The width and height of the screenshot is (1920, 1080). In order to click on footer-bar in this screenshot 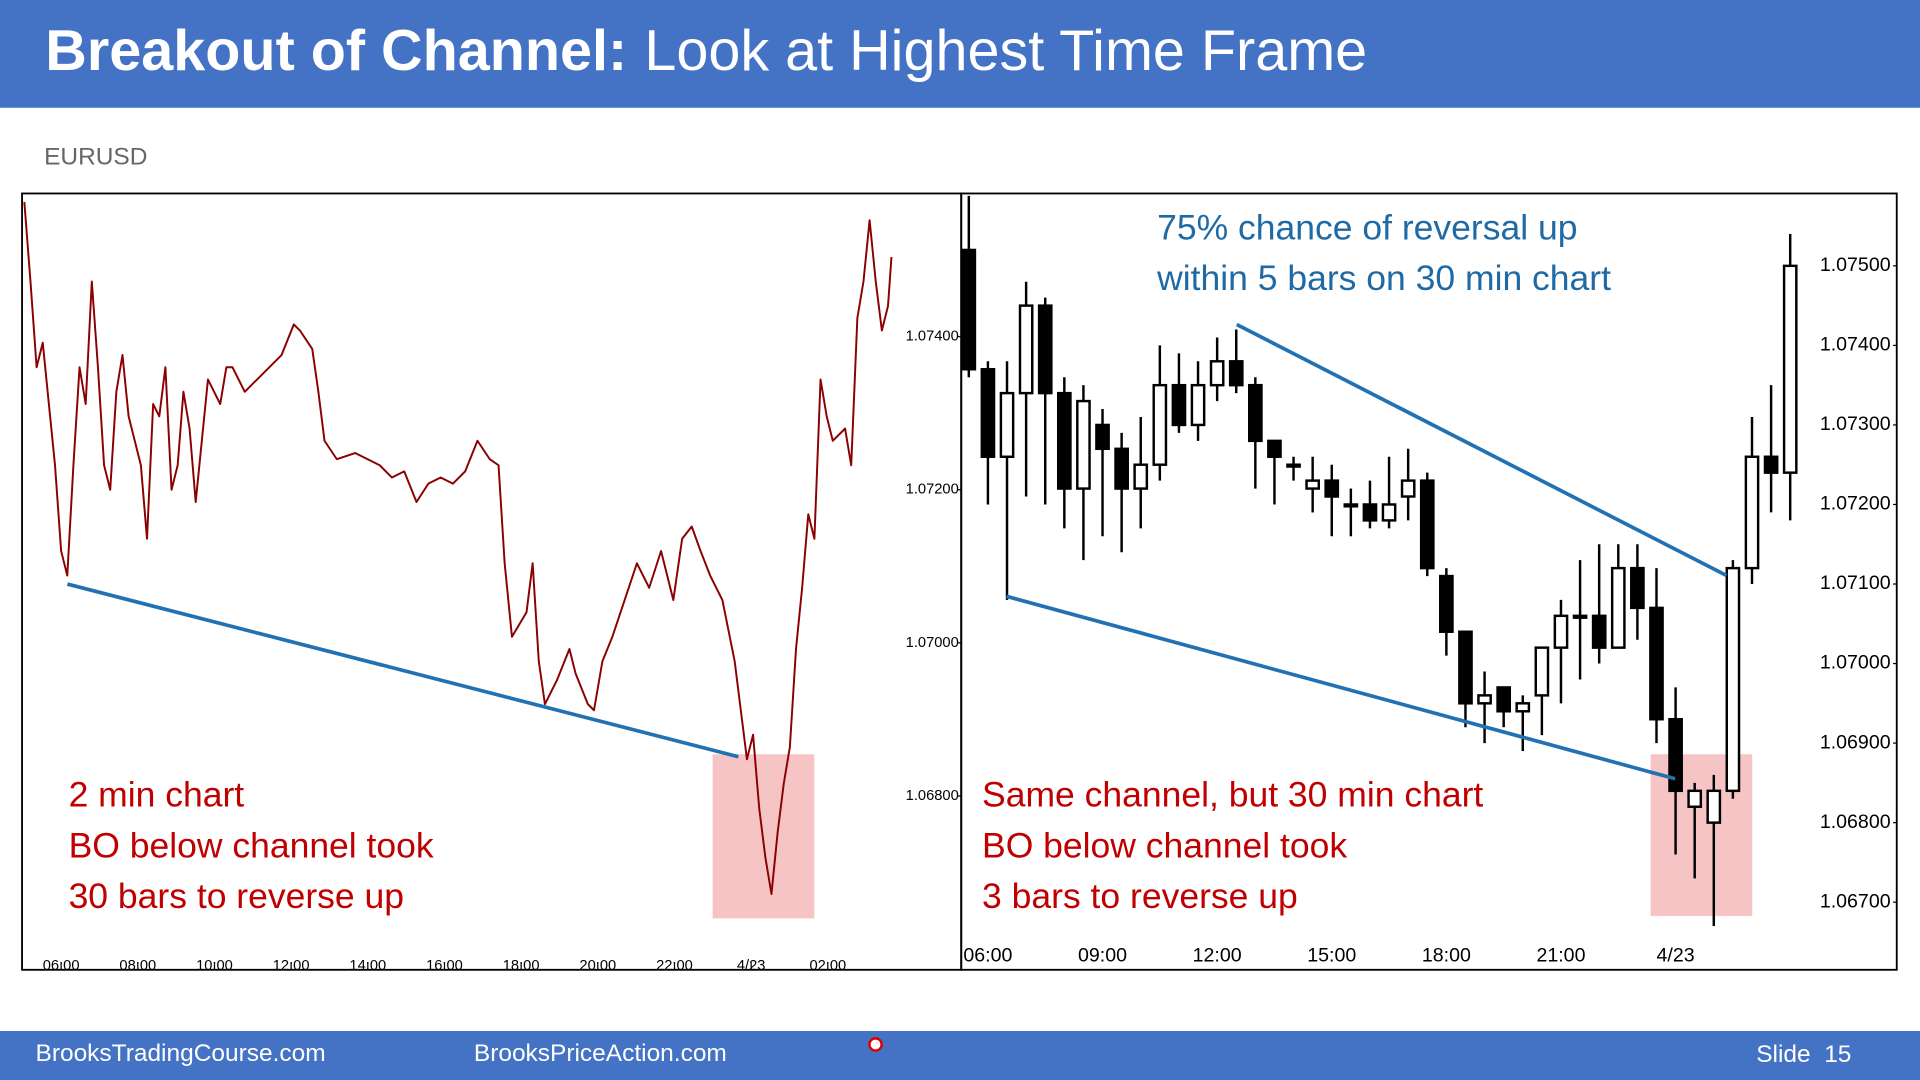, I will do `click(960, 1055)`.